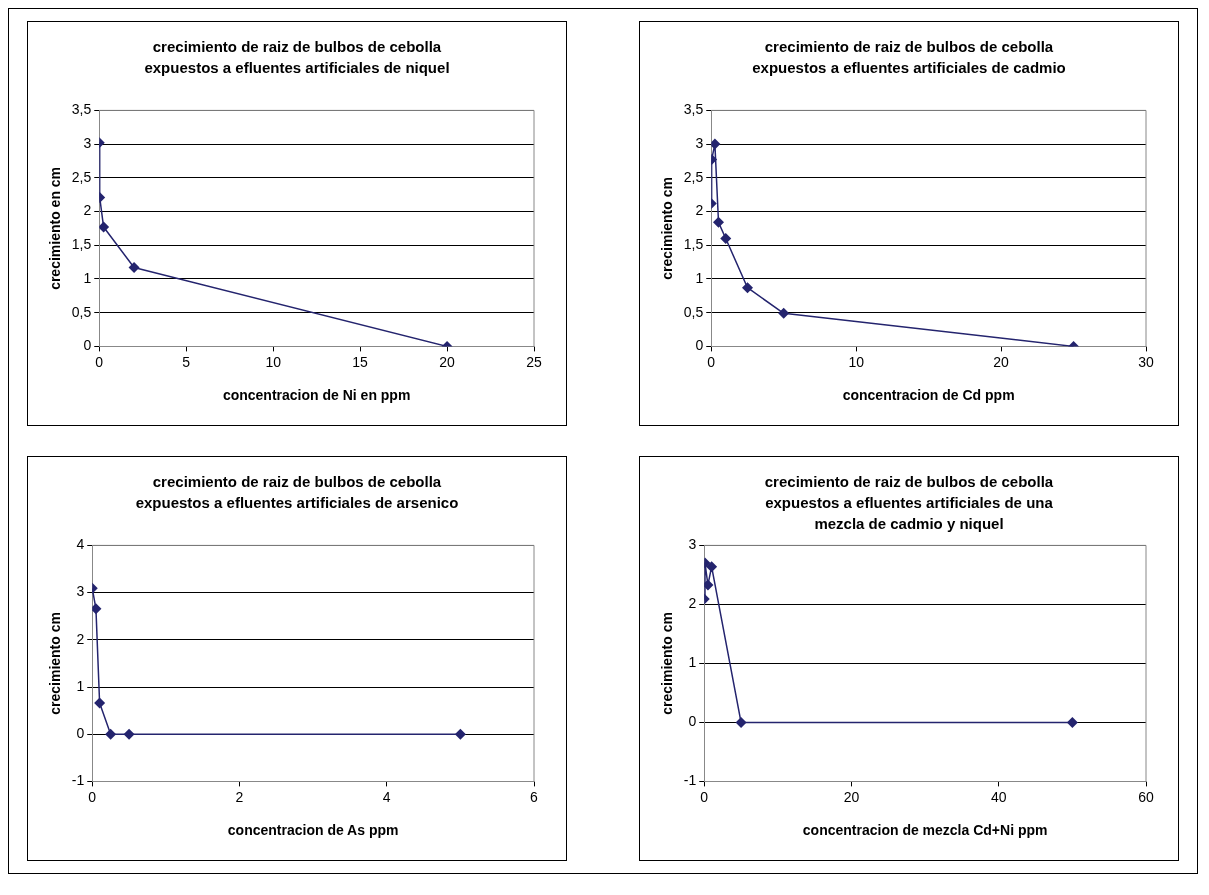 Image resolution: width=1209 pixels, height=895 pixels. Describe the element at coordinates (386, 796) in the screenshot. I see `x-tick-label: 4` at that location.